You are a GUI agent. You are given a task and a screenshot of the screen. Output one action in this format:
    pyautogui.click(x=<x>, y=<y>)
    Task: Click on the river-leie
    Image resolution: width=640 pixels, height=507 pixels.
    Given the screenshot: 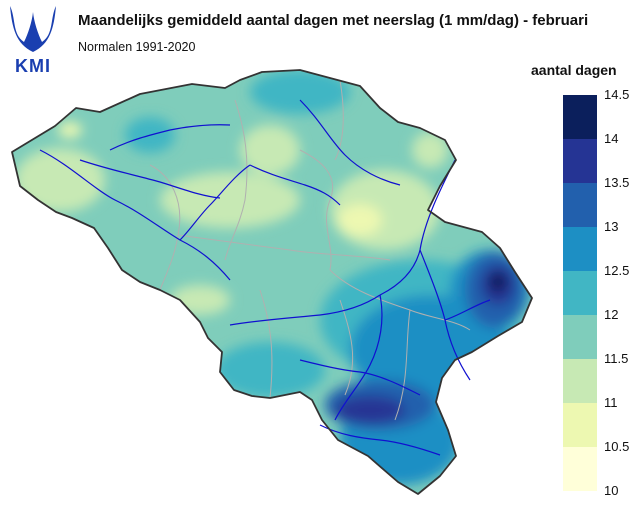 What is the action you would take?
    pyautogui.click(x=150, y=179)
    